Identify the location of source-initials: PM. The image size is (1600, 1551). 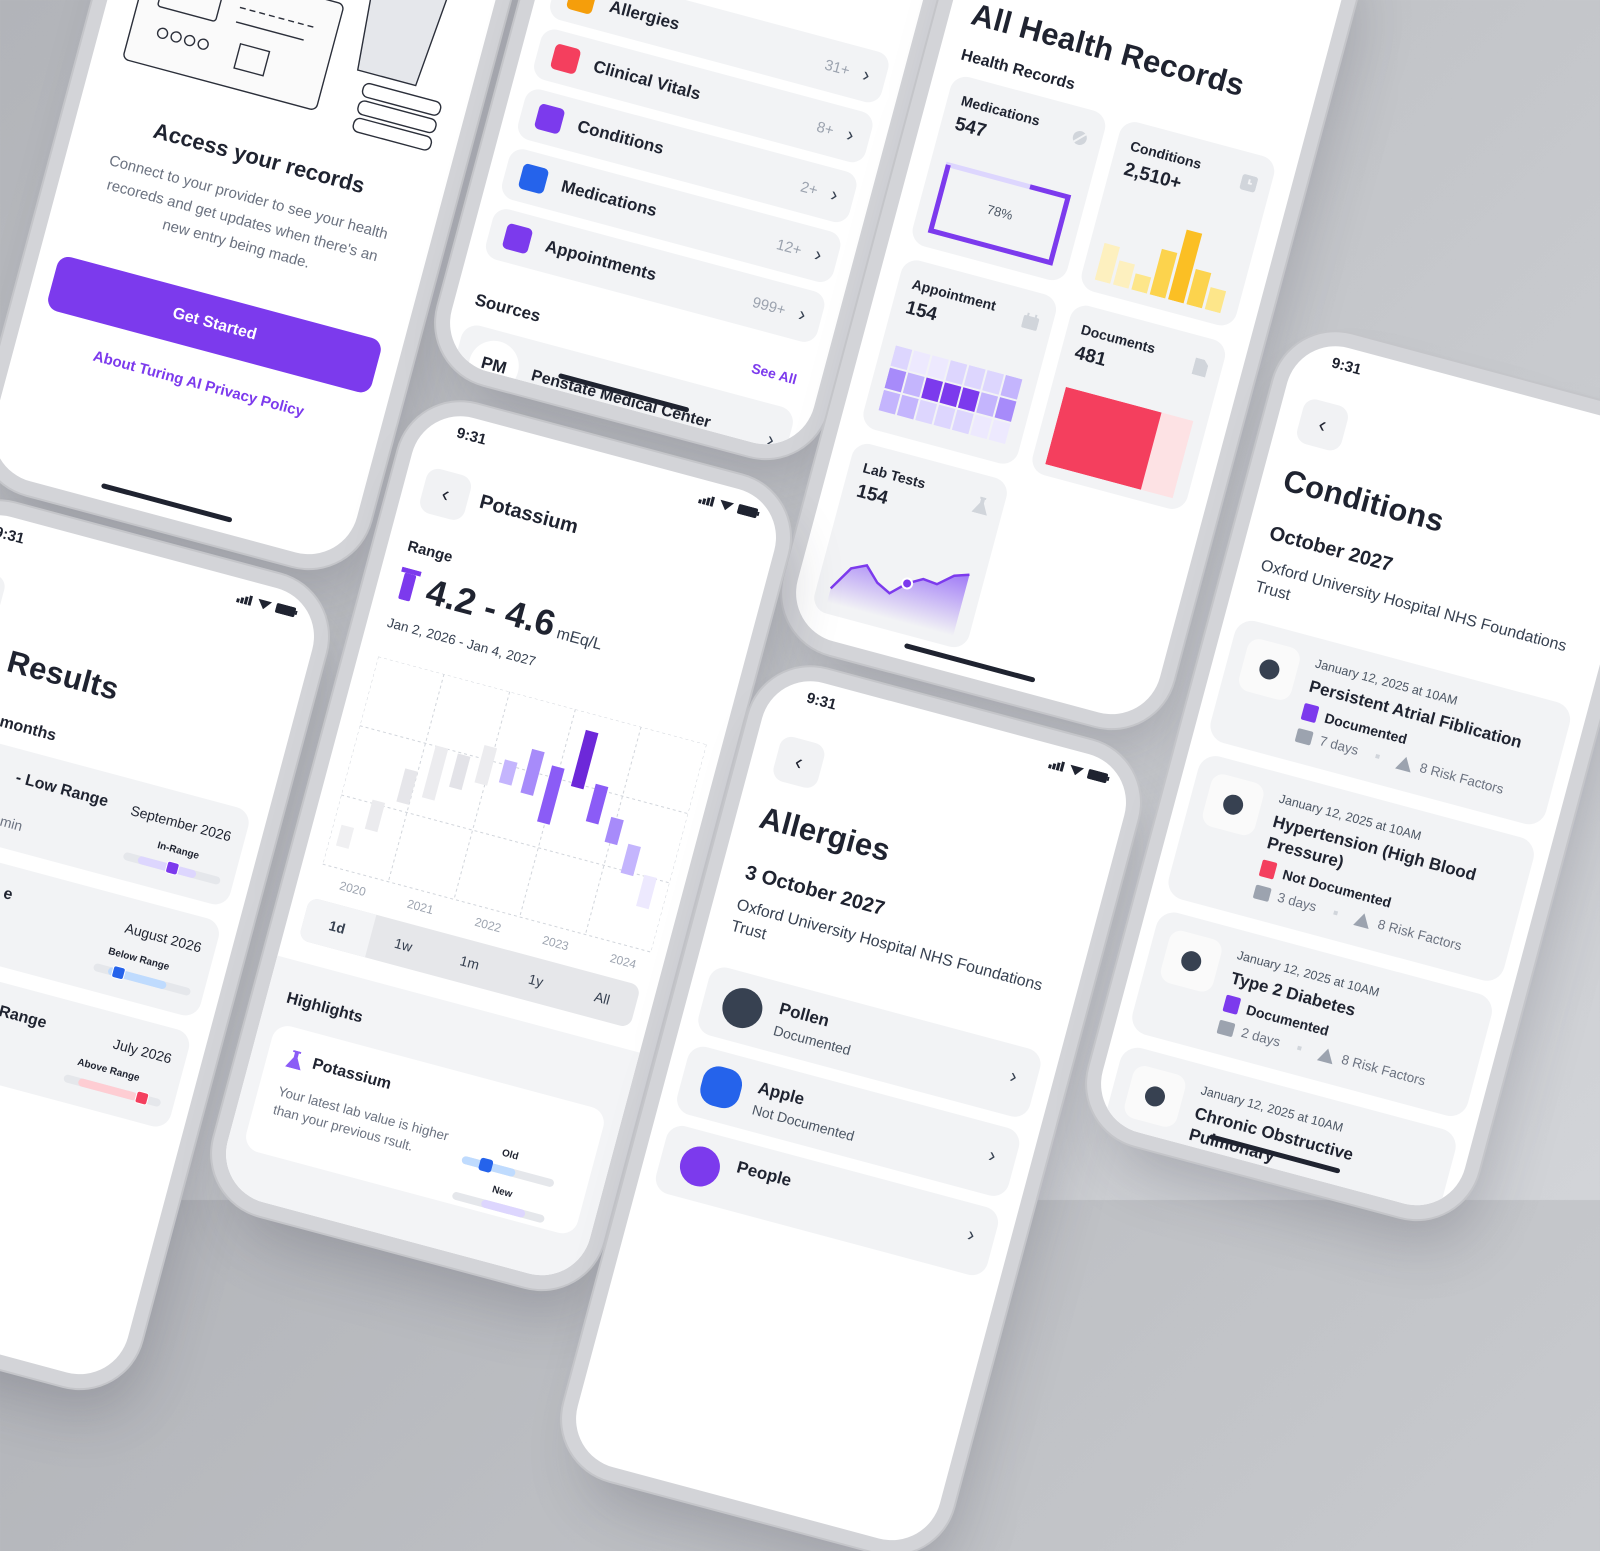
(494, 365).